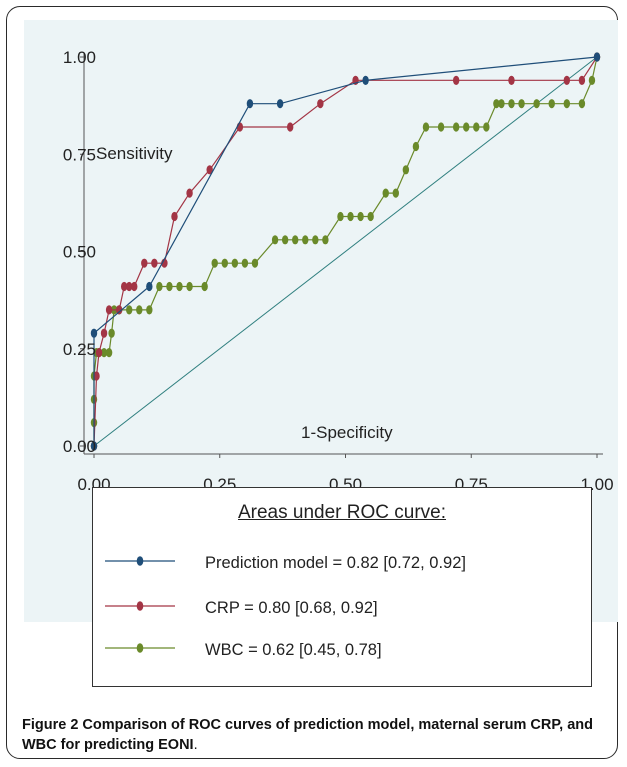 This screenshot has height=767, width=627. I want to click on legend-label-crp: CRP = 0.80 [0.68, 0.92], so click(291, 608).